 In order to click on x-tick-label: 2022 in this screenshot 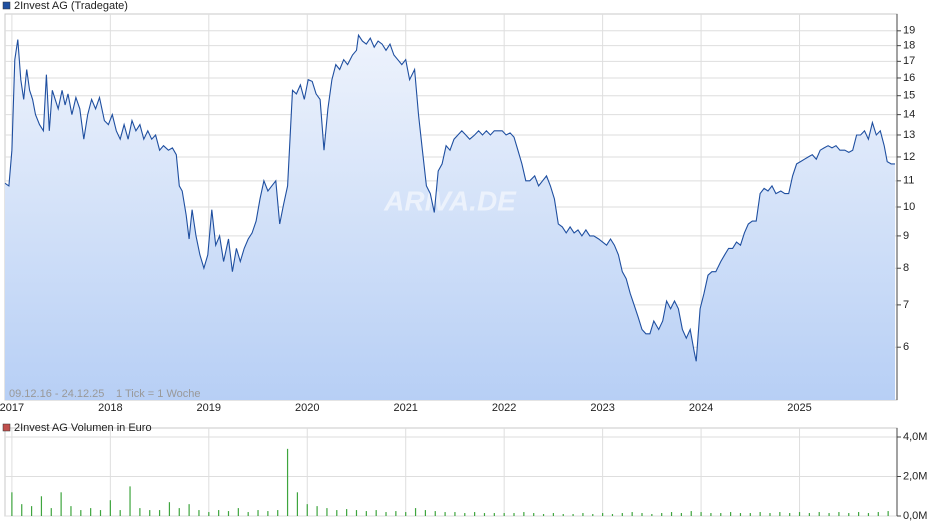, I will do `click(504, 408)`.